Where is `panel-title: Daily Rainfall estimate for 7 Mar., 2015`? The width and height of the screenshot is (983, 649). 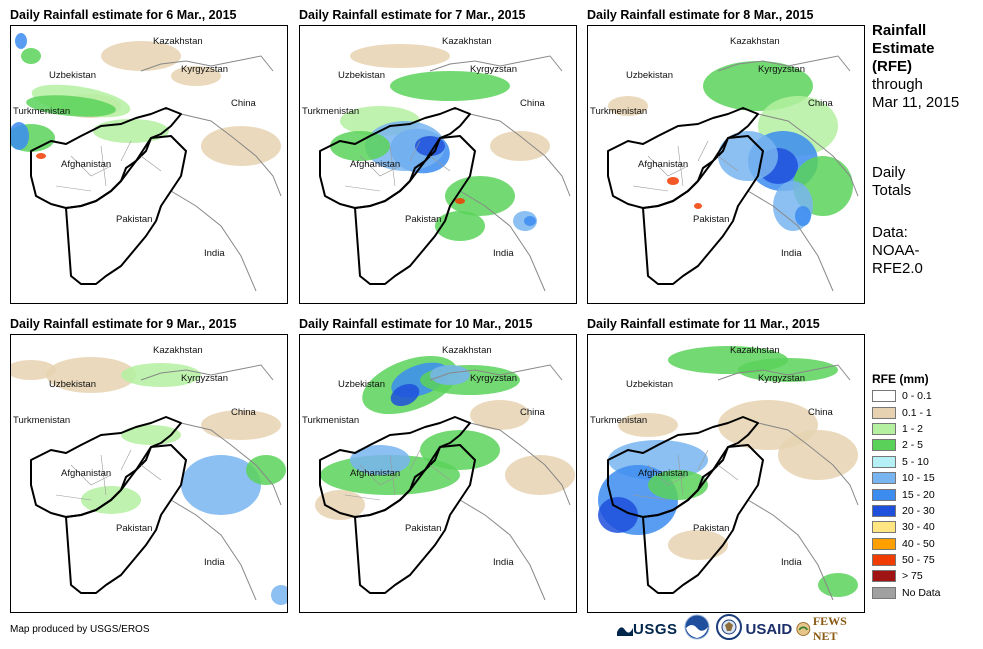
panel-title: Daily Rainfall estimate for 7 Mar., 2015 is located at coordinates (412, 15).